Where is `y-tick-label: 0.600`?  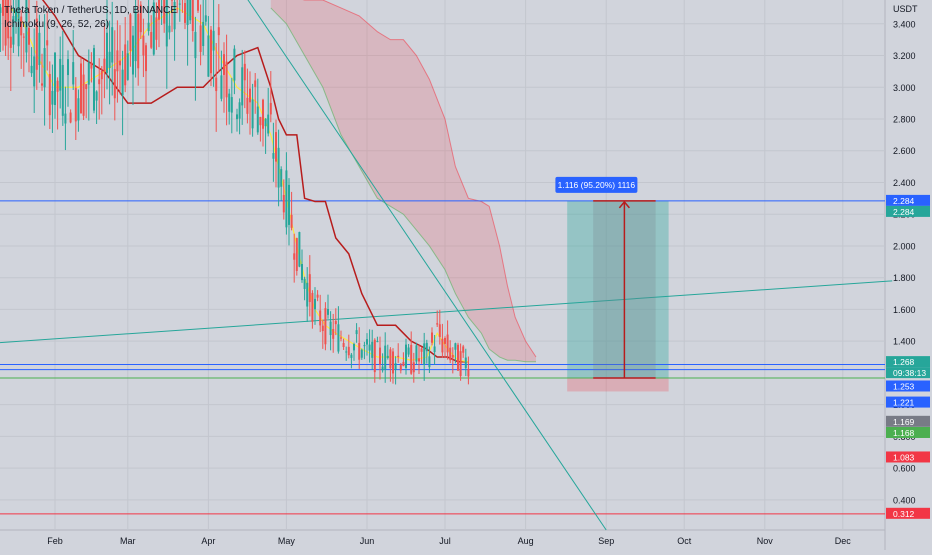 y-tick-label: 0.600 is located at coordinates (904, 469).